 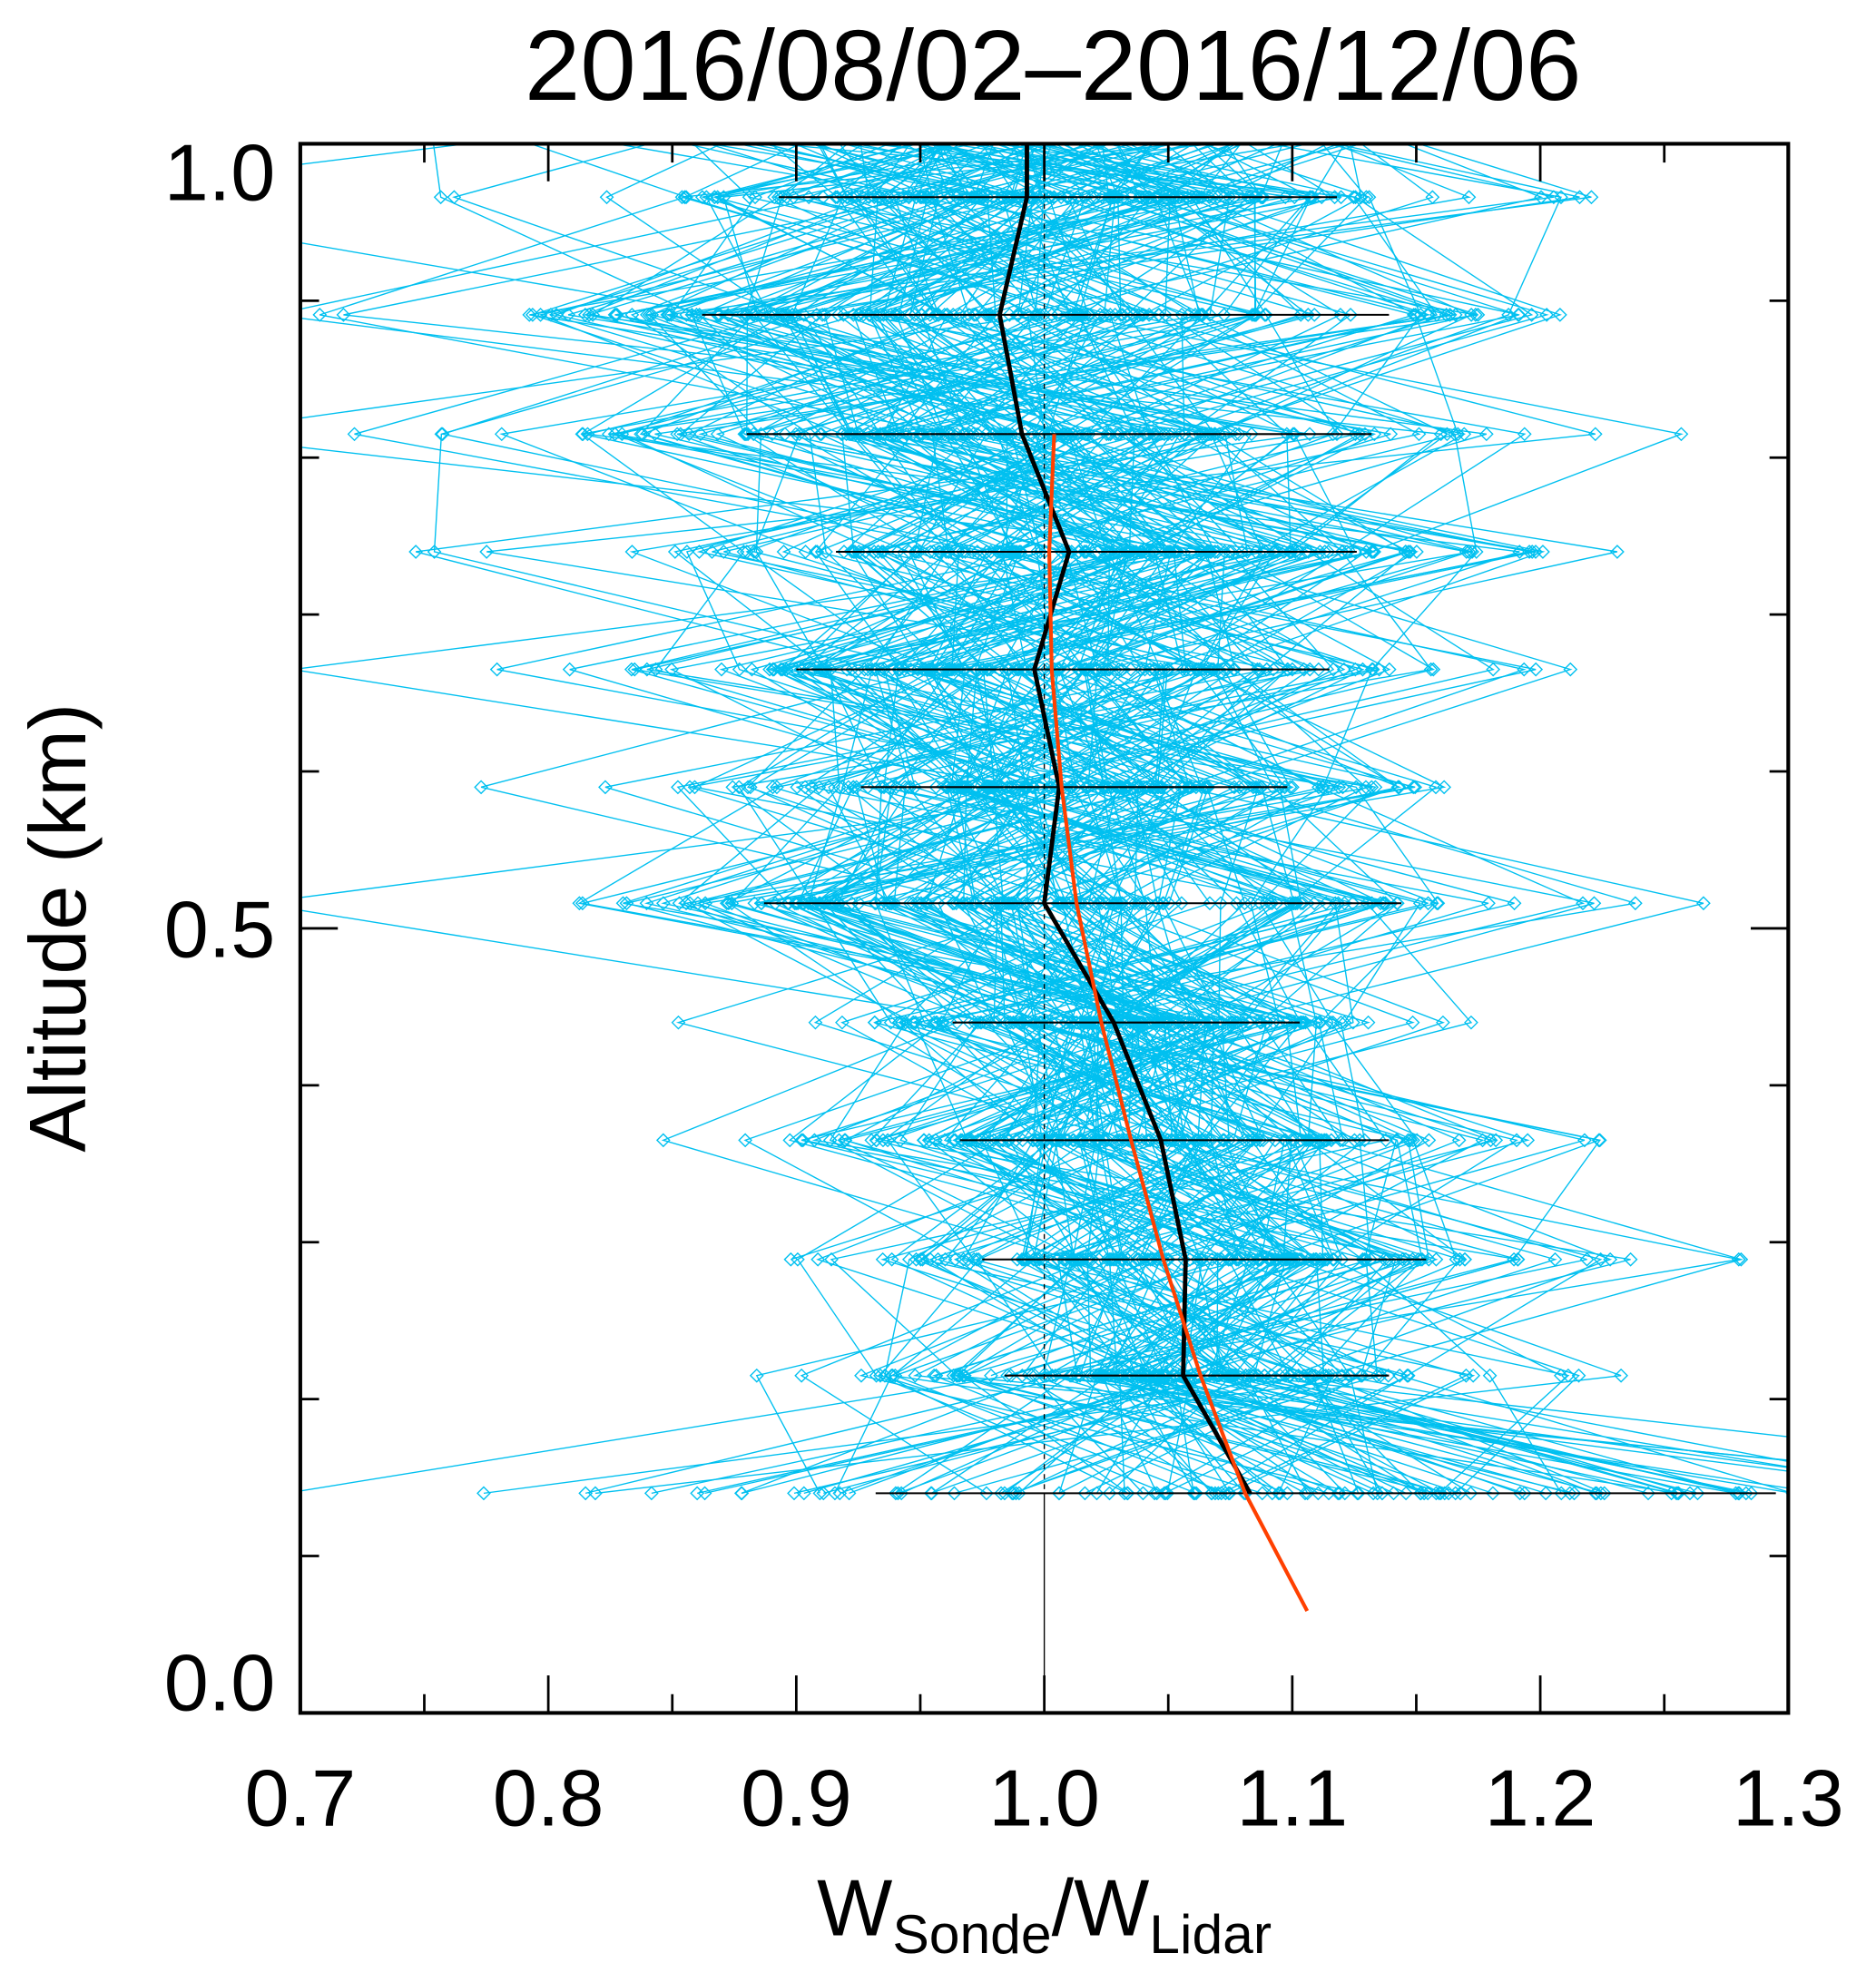 What do you see at coordinates (1293, 1797) in the screenshot?
I see `x-tick-label: 1.1` at bounding box center [1293, 1797].